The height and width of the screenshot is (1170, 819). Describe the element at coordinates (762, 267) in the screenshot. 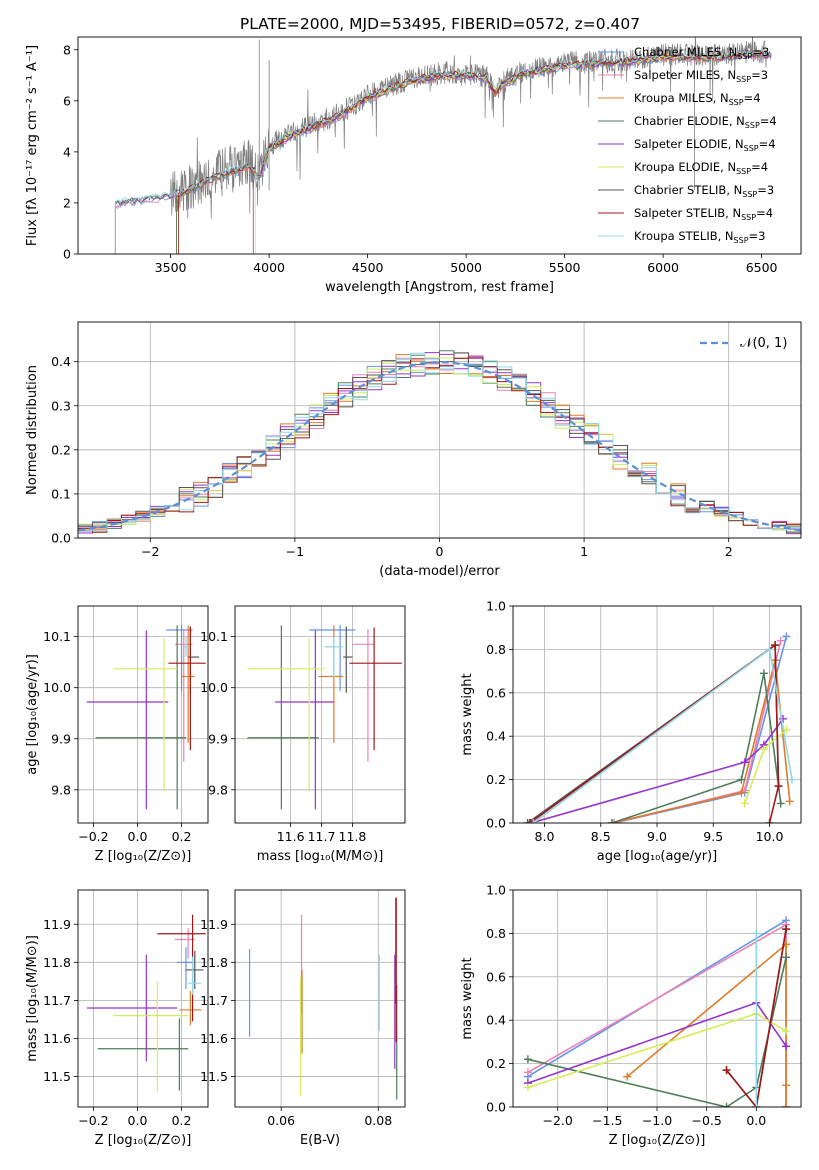

I see `x-tick-label: 6500` at that location.